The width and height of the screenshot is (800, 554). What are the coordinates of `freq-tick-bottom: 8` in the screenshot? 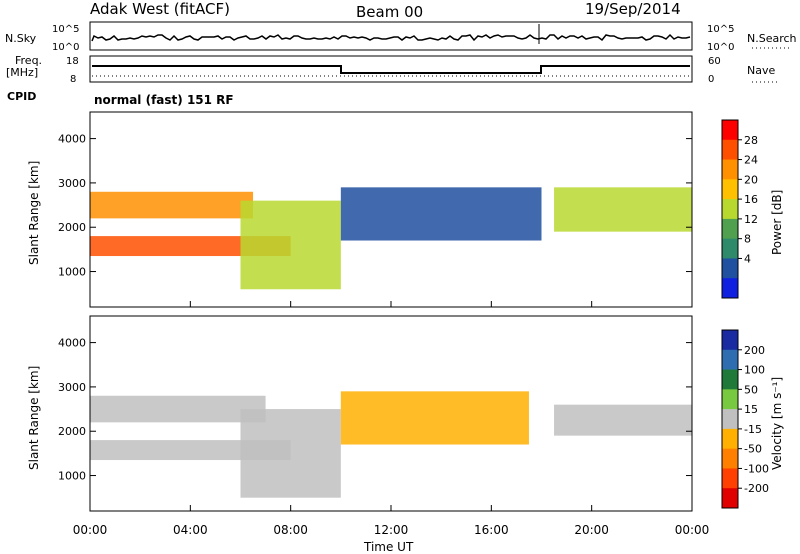 It's located at (73, 79).